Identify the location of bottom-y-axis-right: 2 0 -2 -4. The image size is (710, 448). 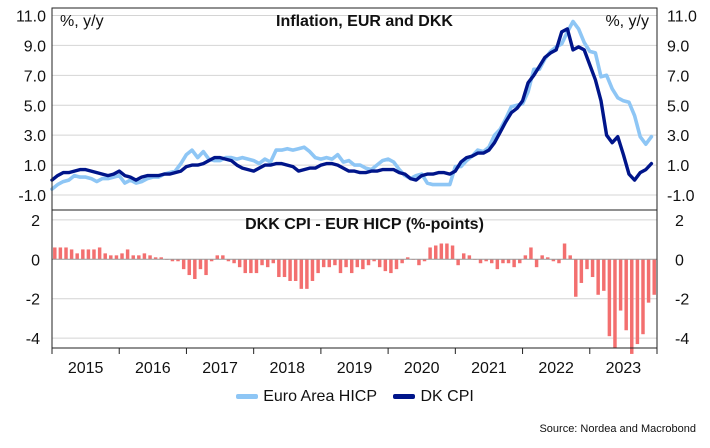
(682, 280).